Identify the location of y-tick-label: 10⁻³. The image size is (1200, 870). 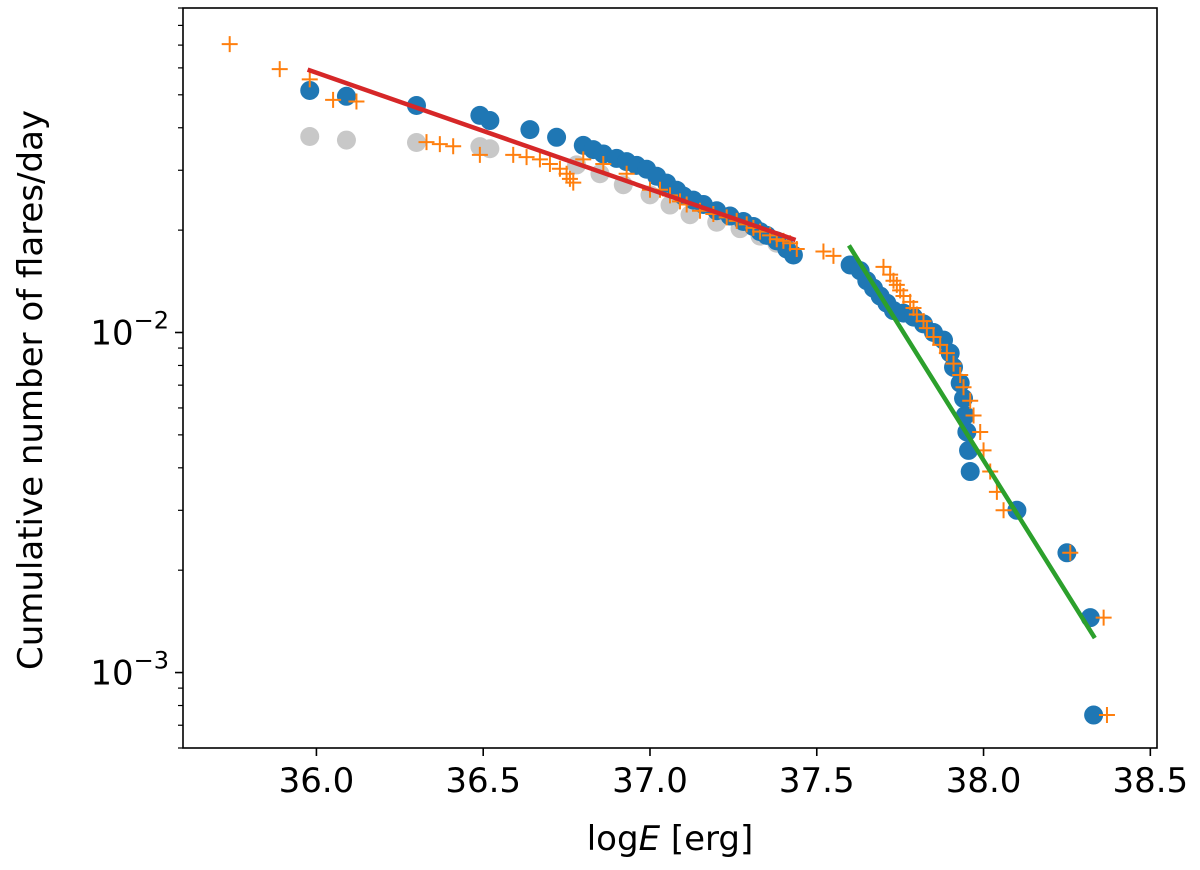
(129, 670).